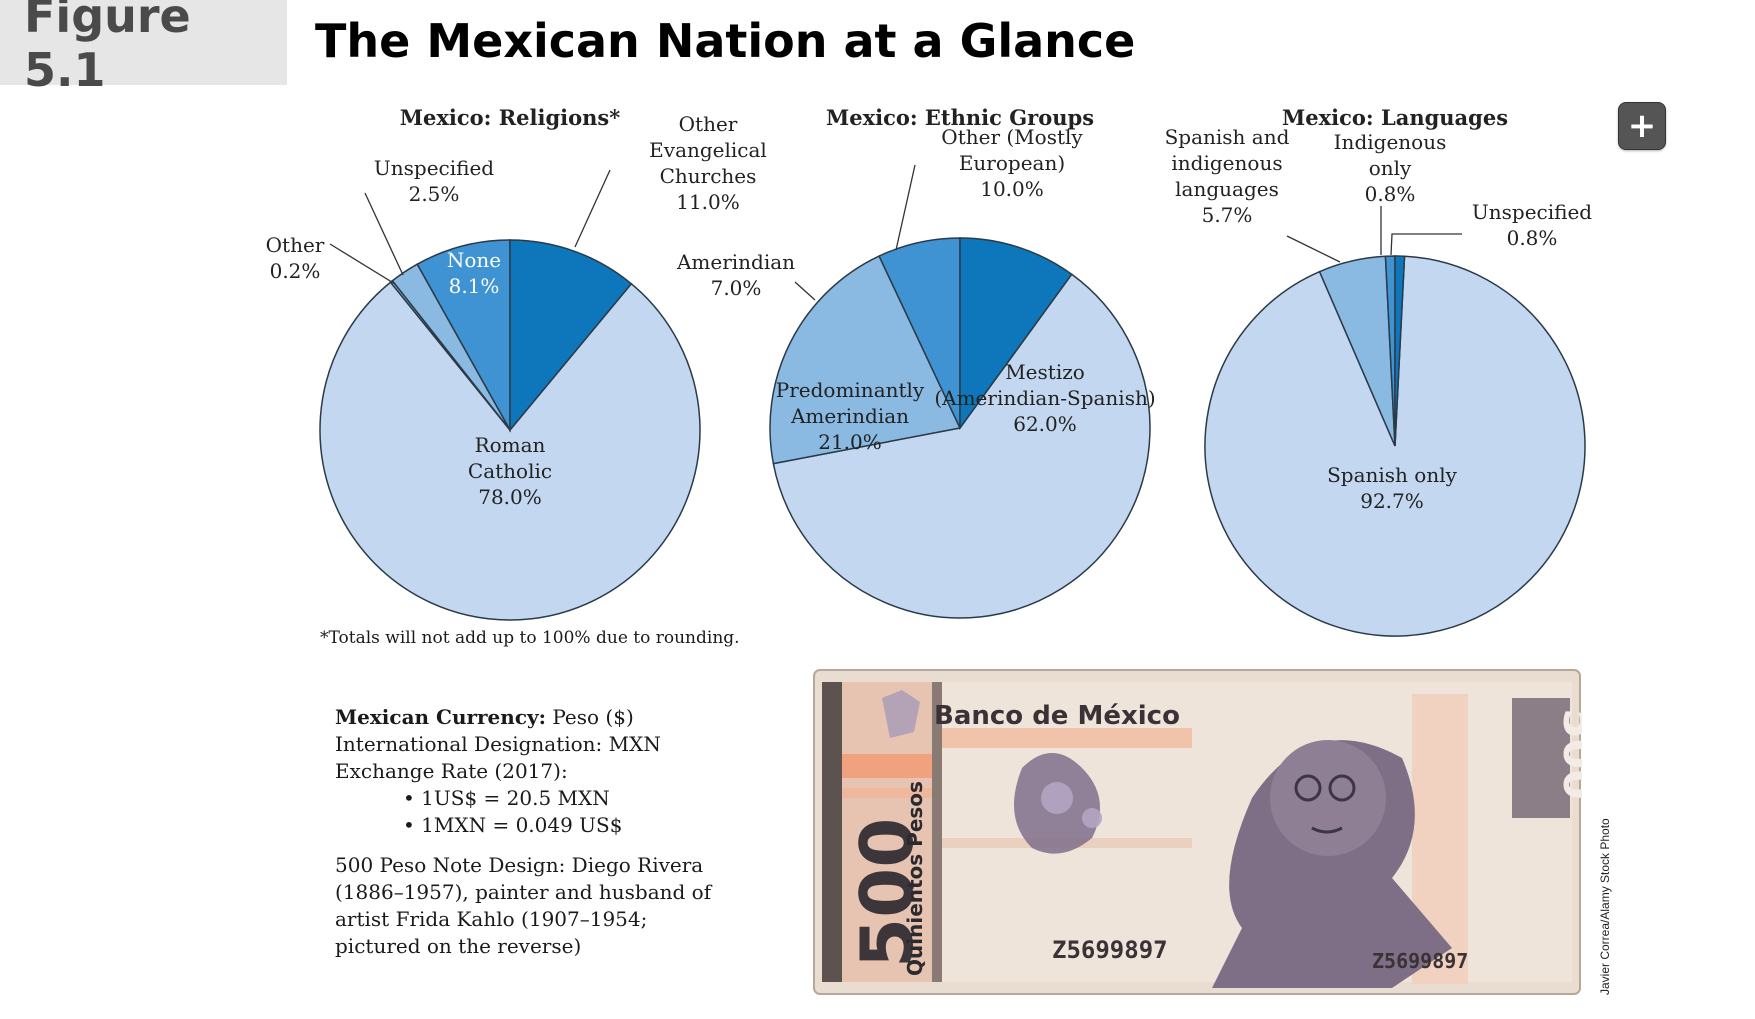 This screenshot has height=1019, width=1755. Describe the element at coordinates (850, 416) in the screenshot. I see `slice-label: Predominantly Amerindian 21.0%` at that location.